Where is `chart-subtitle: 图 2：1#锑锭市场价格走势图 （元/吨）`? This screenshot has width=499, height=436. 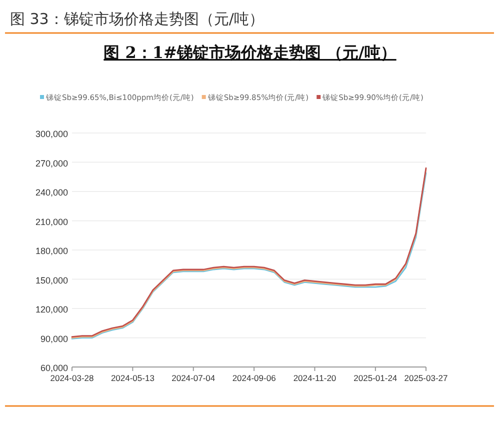 chart-subtitle: 图 2：1#锑锭市场价格走势图 （元/吨） is located at coordinates (250, 52).